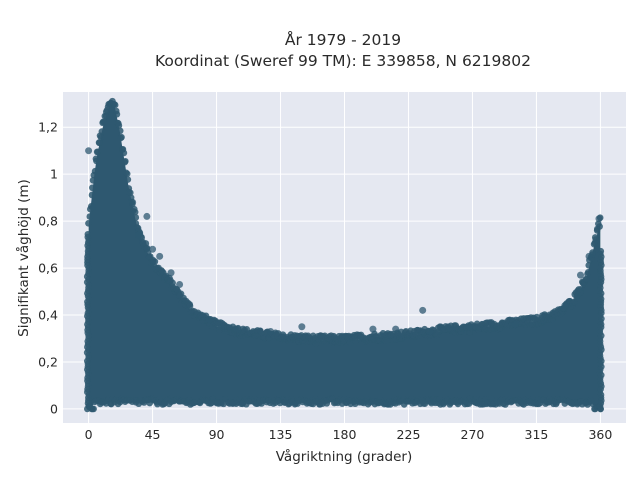 The width and height of the screenshot is (640, 480). Describe the element at coordinates (537, 434) in the screenshot. I see `x-tick-label: 315` at that location.